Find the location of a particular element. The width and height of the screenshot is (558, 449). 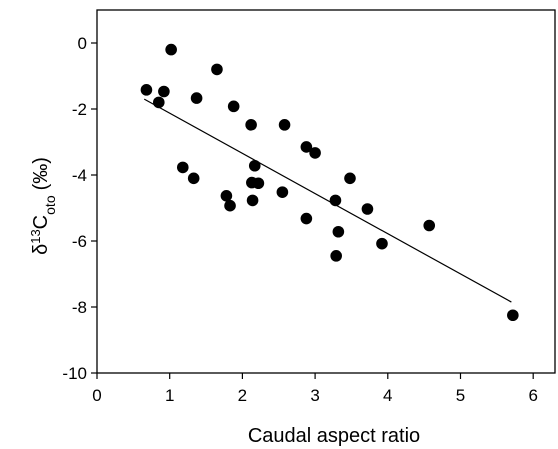

x-tick-label: 0 is located at coordinates (96, 395).